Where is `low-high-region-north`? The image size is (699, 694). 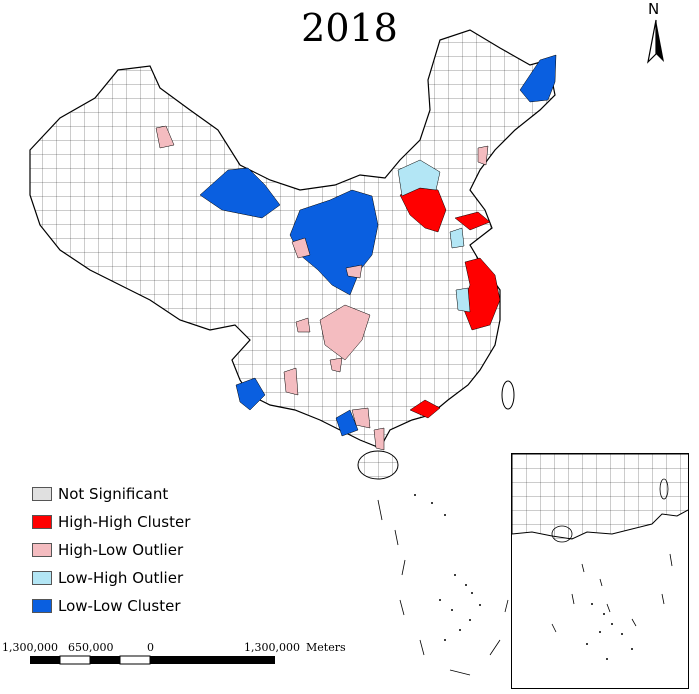
low-high-region-north is located at coordinates (419, 178).